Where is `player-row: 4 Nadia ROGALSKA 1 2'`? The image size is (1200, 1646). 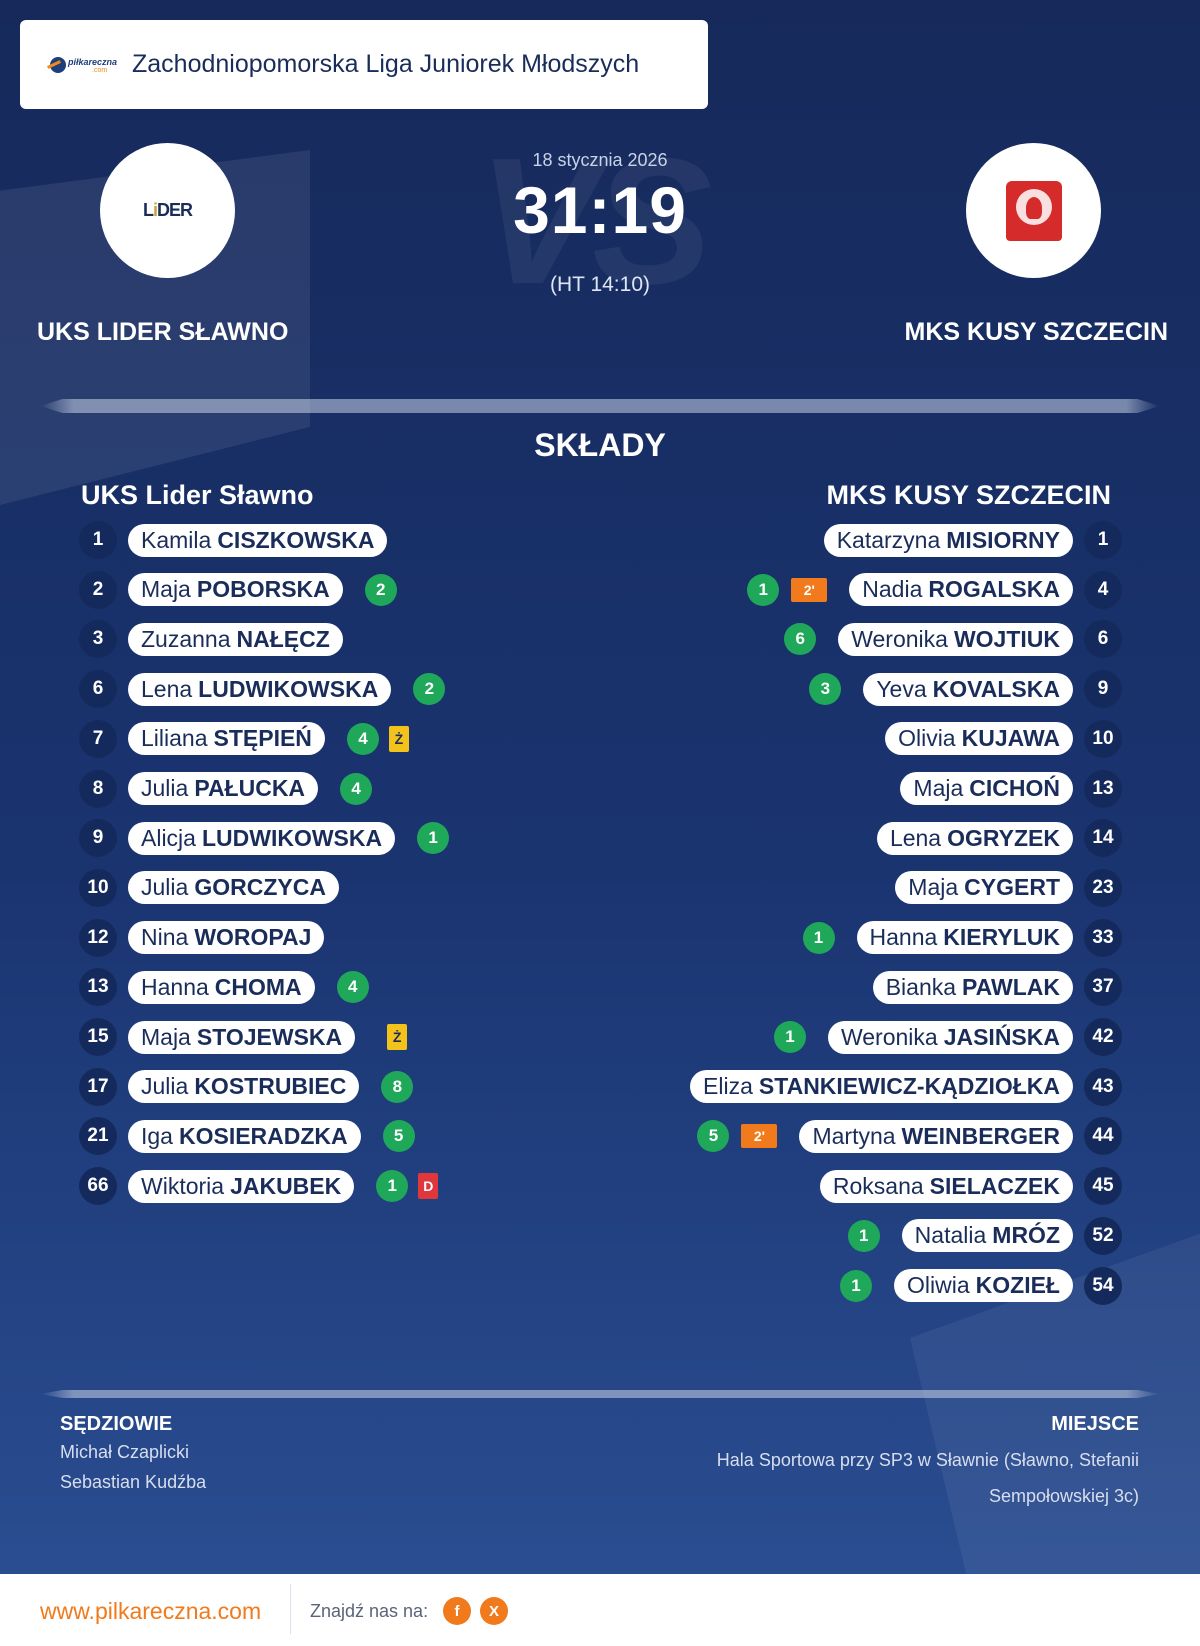
player-row: 4 Nadia ROGALSKA 1 2' is located at coordinates (934, 589).